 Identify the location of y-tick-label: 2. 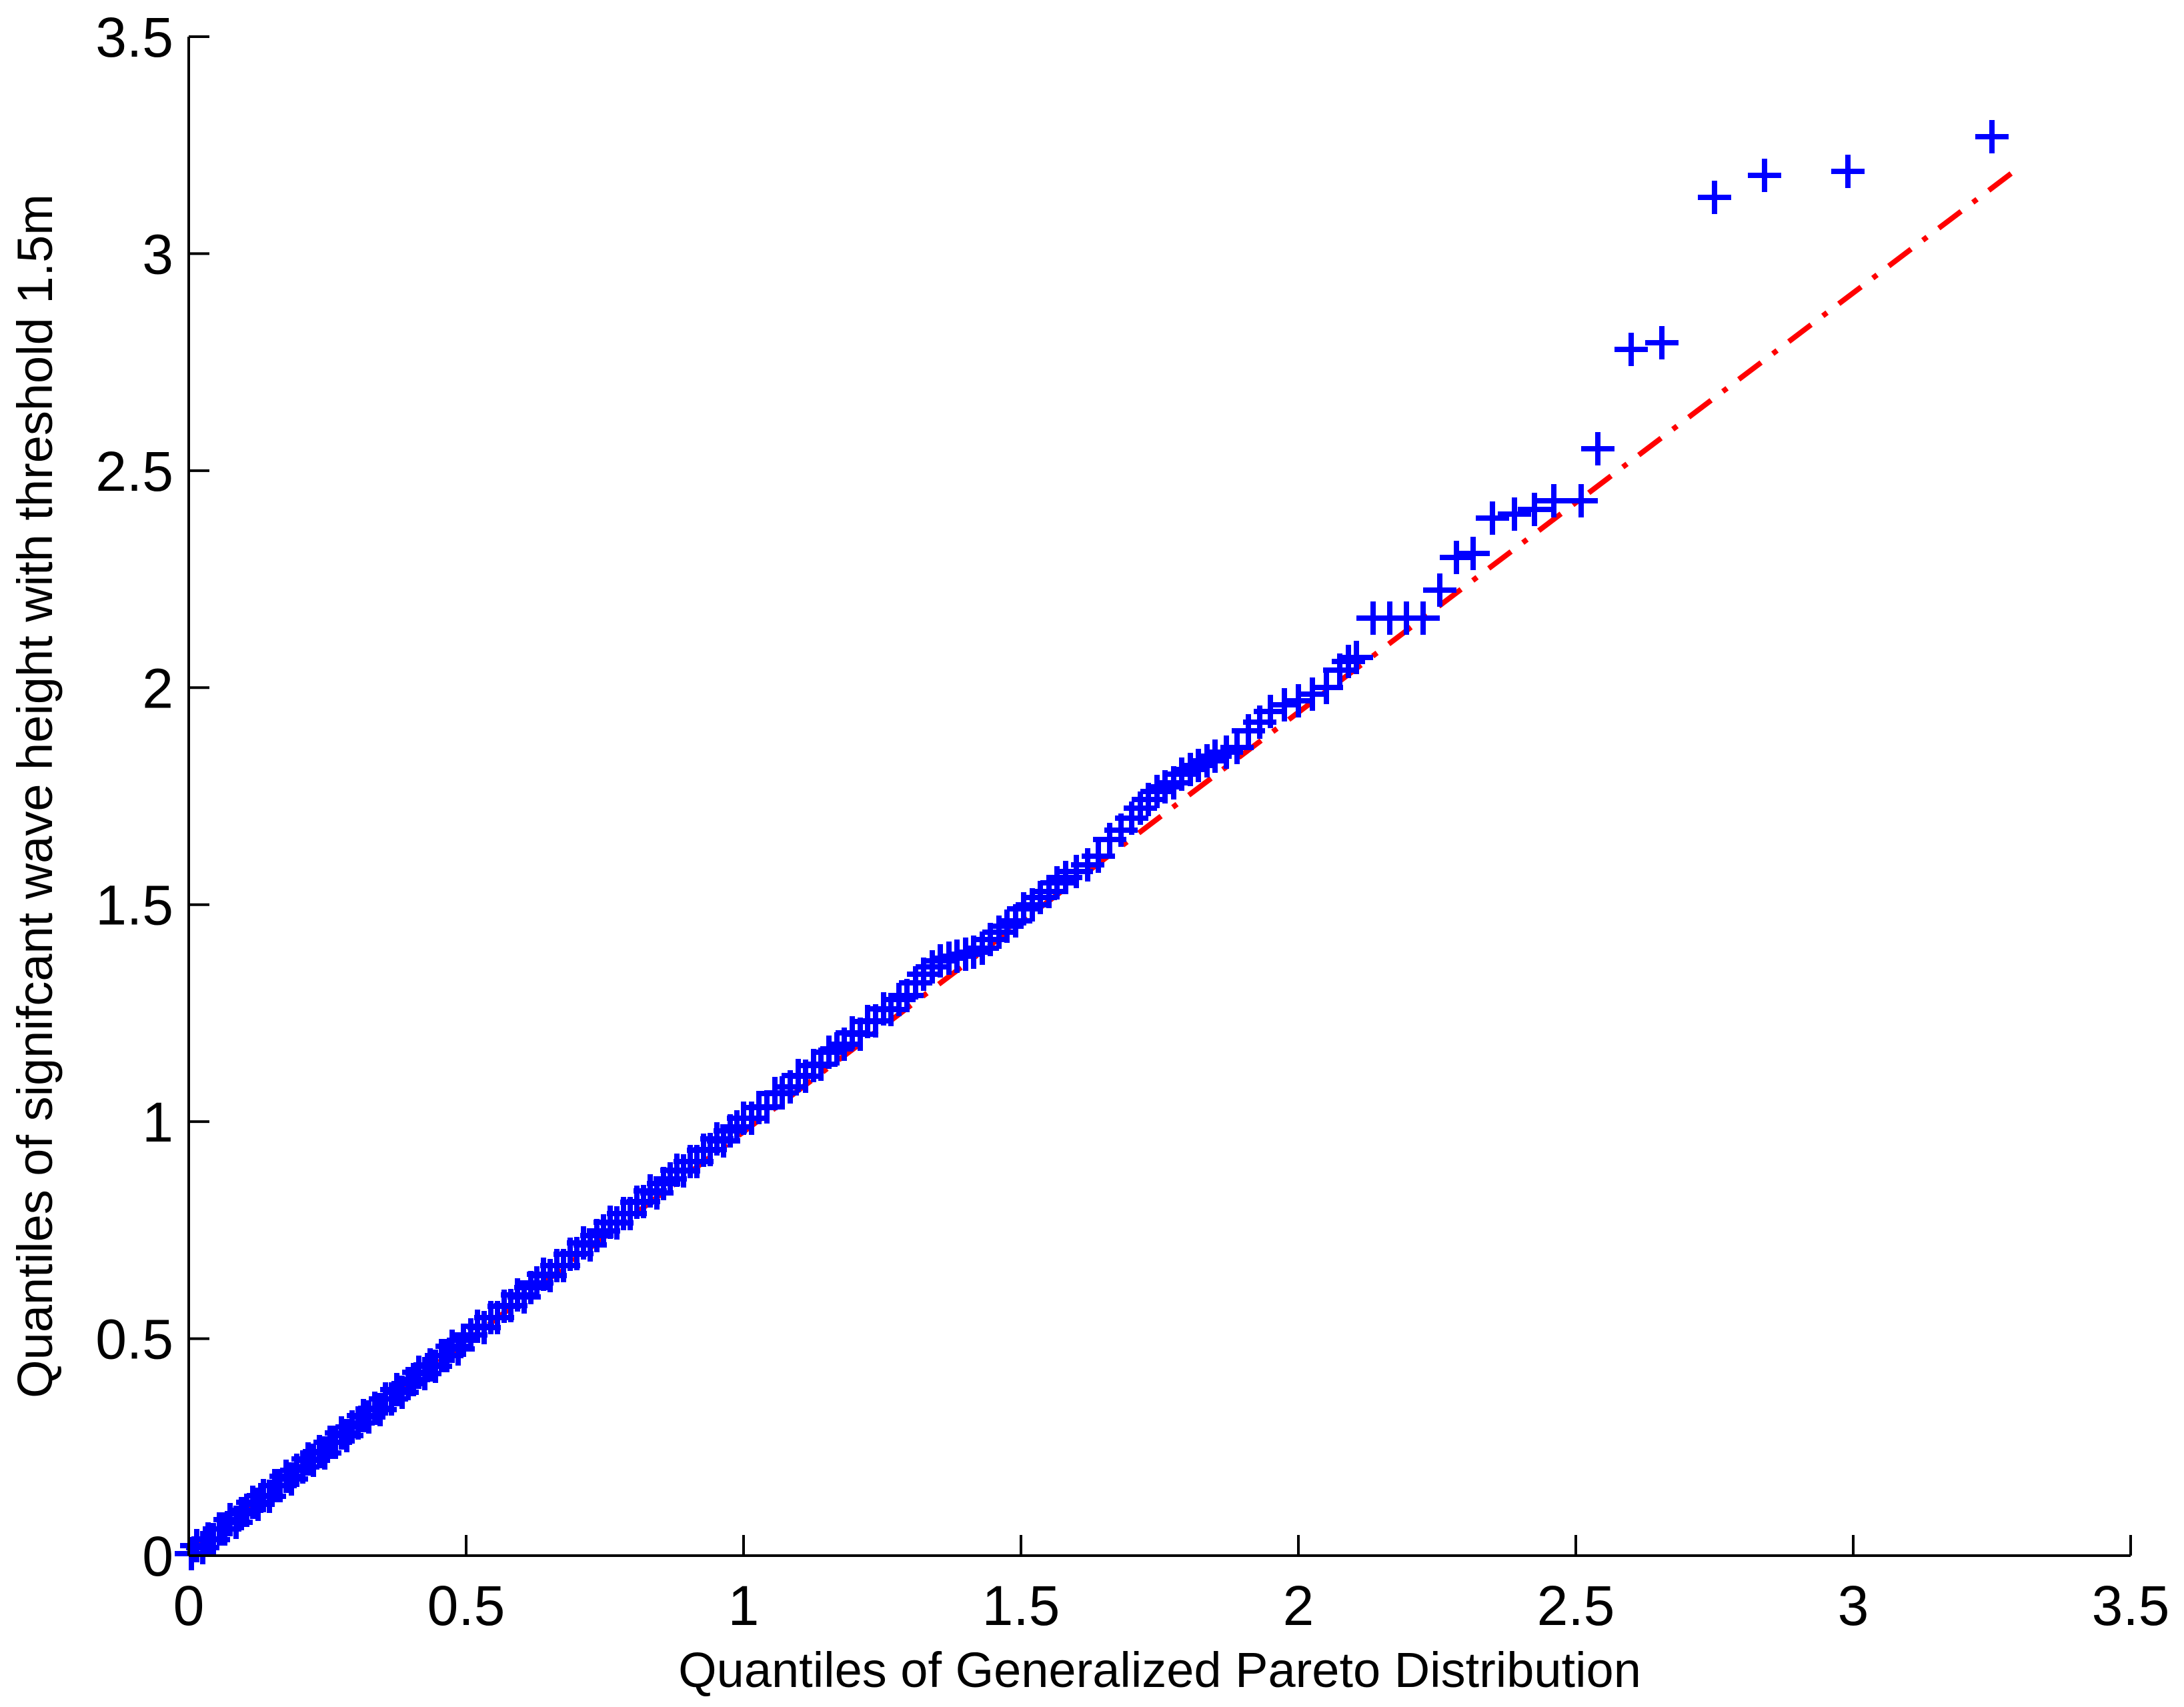
(157, 688).